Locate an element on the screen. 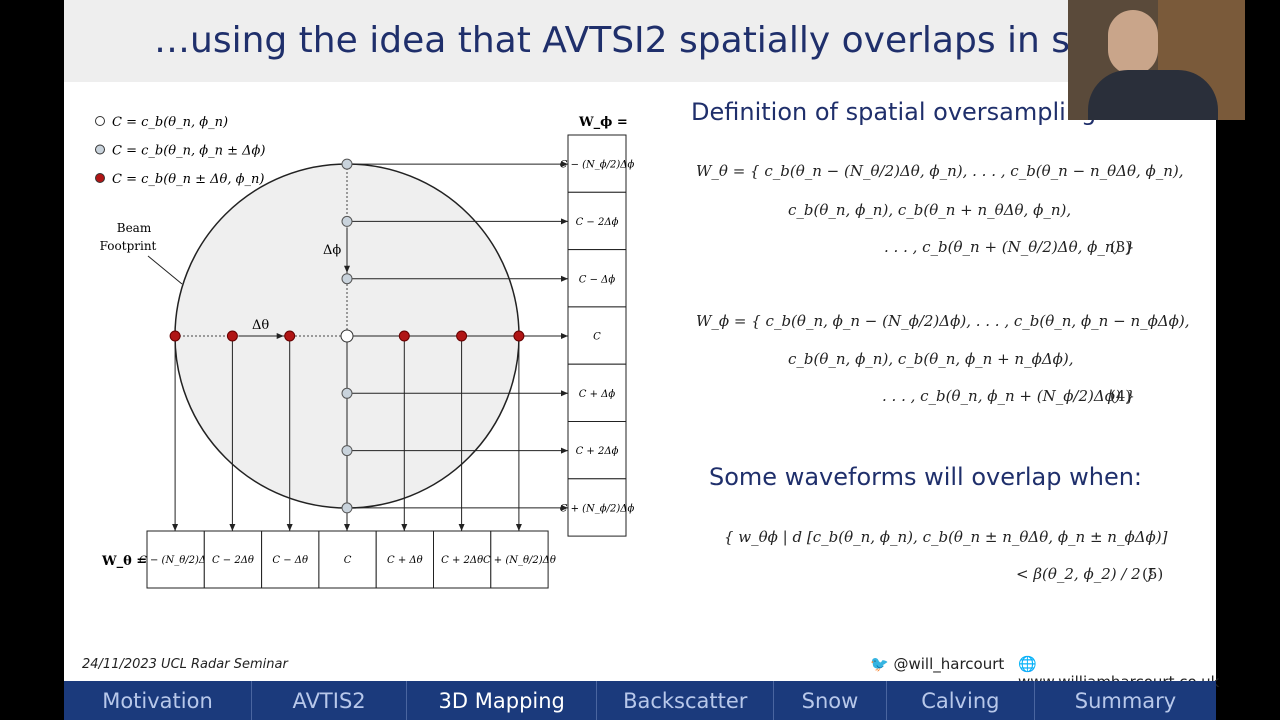 The width and height of the screenshot is (1280, 720). theta-cell-label: C − Δθ is located at coordinates (290, 560).